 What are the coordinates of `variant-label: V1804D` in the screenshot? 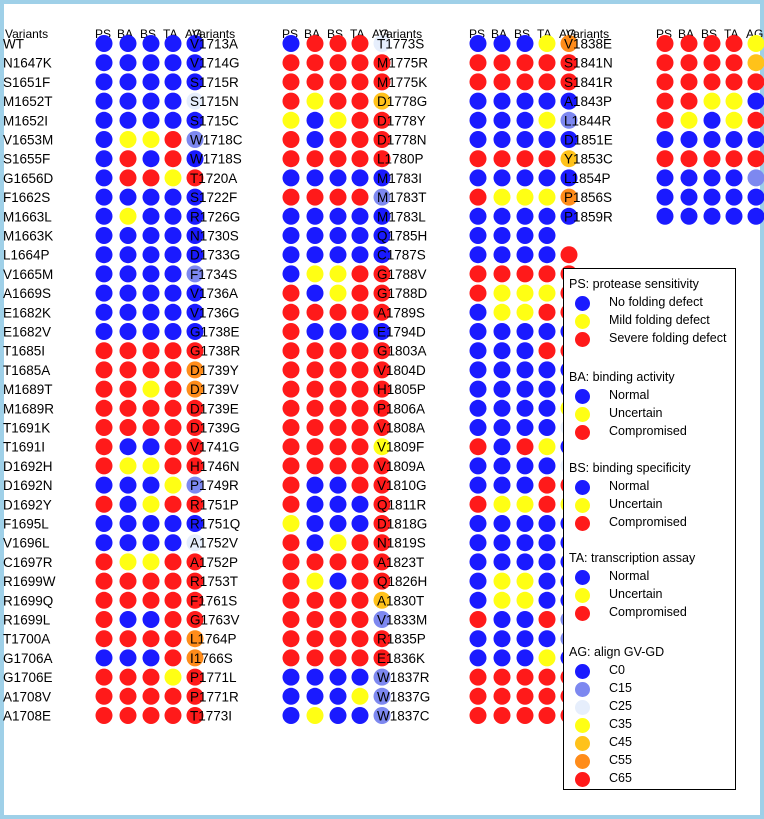 It's located at (401, 370).